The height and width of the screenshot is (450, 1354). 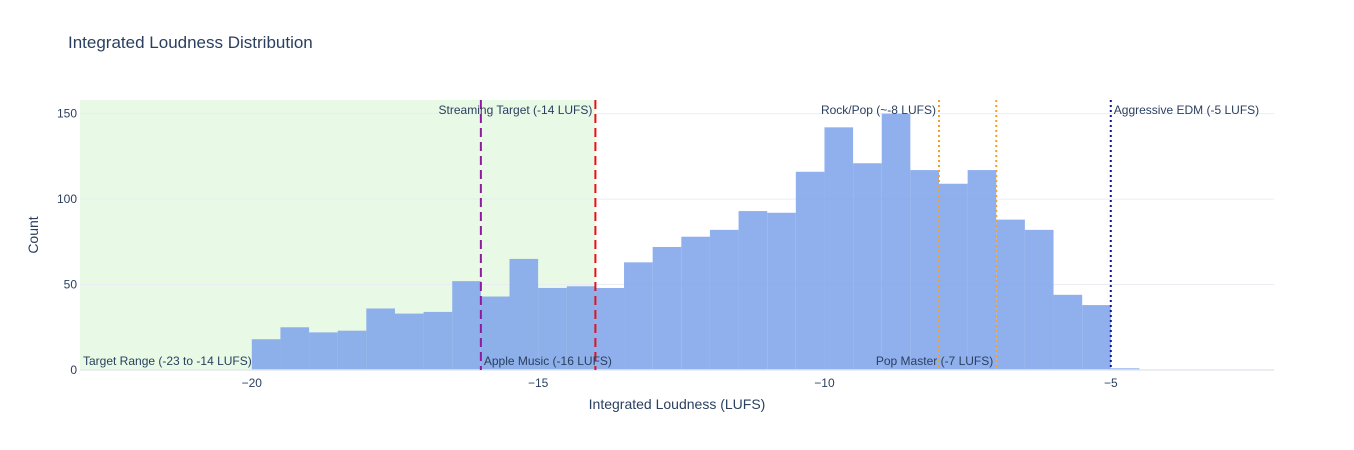 I want to click on reference-line-label: Apple Music (-16 LUFS), so click(x=548, y=361).